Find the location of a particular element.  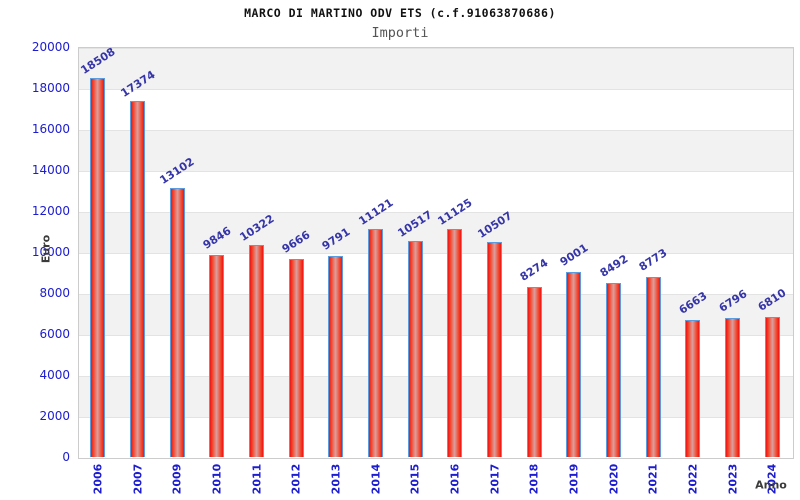

y-axis-title: Euro is located at coordinates (46, 249).